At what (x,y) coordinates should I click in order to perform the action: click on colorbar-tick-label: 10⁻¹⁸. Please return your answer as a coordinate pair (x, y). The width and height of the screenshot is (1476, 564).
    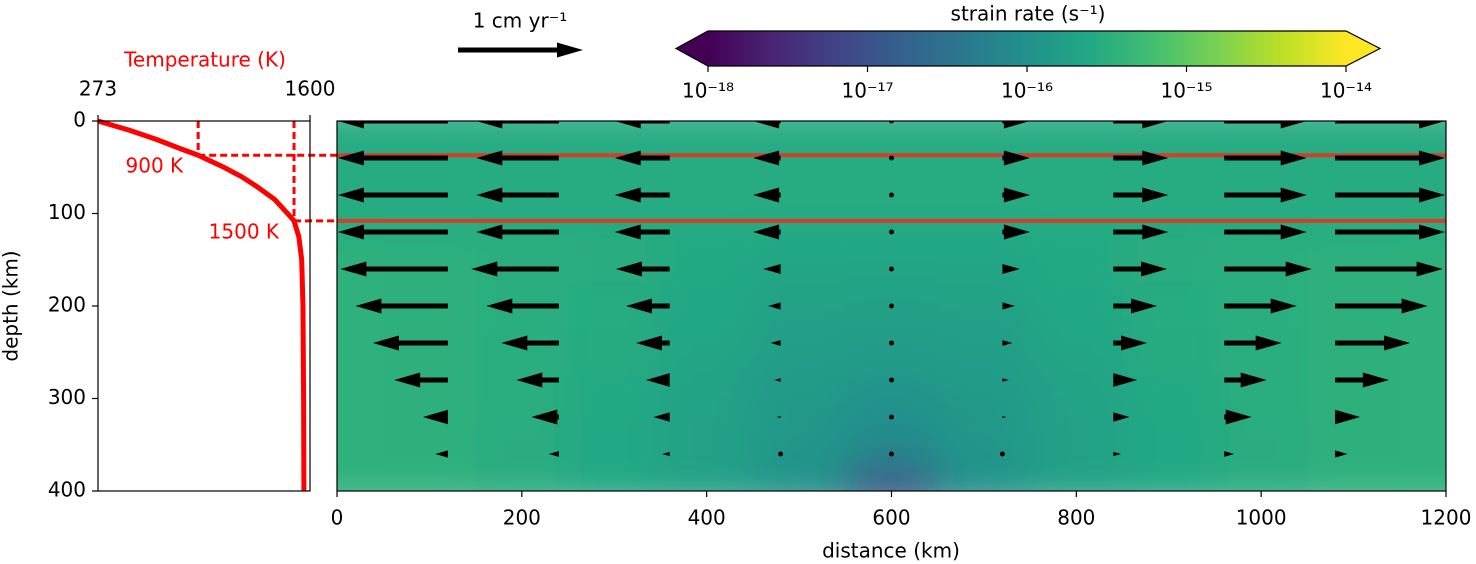
    Looking at the image, I should click on (708, 91).